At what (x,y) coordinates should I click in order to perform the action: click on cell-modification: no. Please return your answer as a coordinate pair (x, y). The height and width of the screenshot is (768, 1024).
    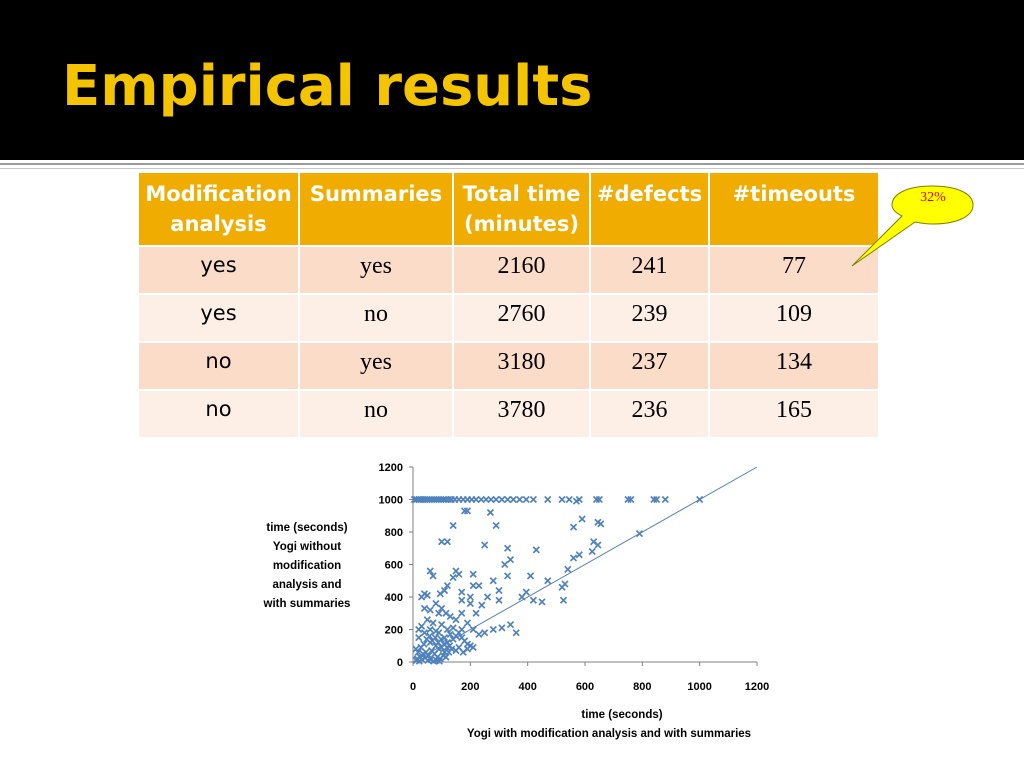
    Looking at the image, I should click on (218, 414).